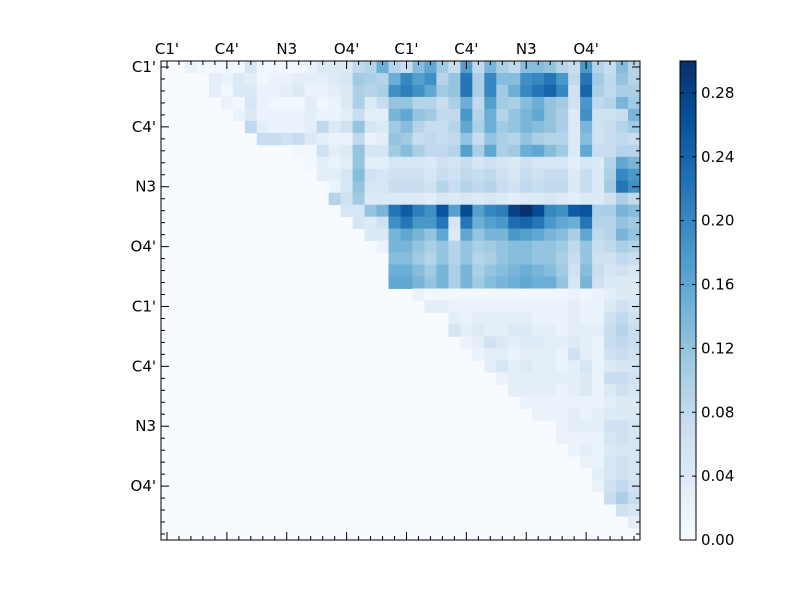  Describe the element at coordinates (585, 49) in the screenshot. I see `x-tick-label: O4'` at that location.